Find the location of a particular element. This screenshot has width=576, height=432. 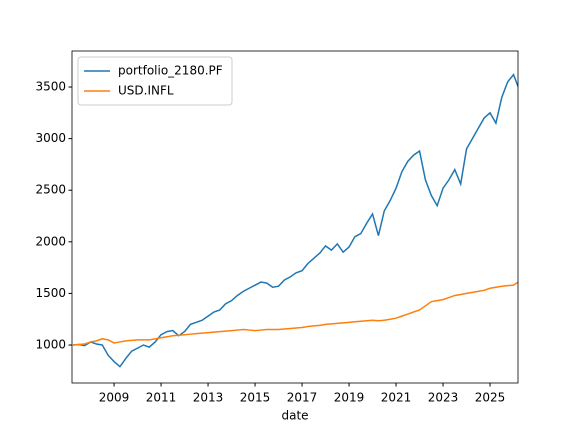

x-tick-label: 2017 is located at coordinates (302, 398).